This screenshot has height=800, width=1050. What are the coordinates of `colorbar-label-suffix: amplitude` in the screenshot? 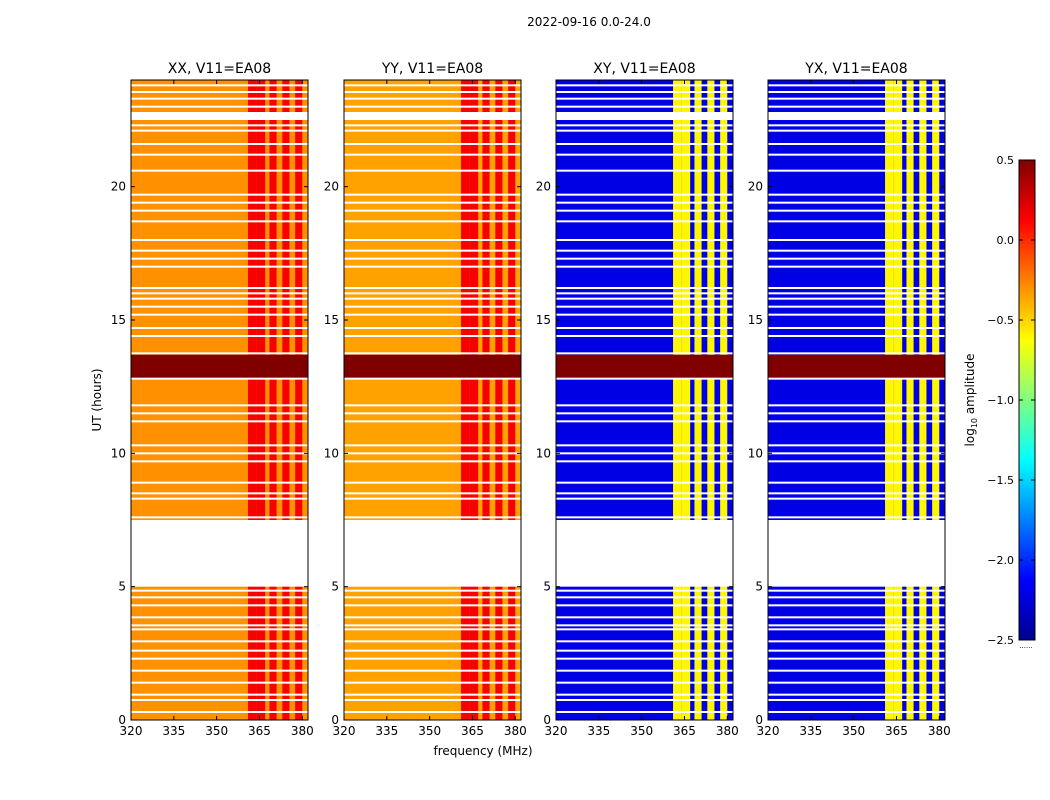 It's located at (970, 386).